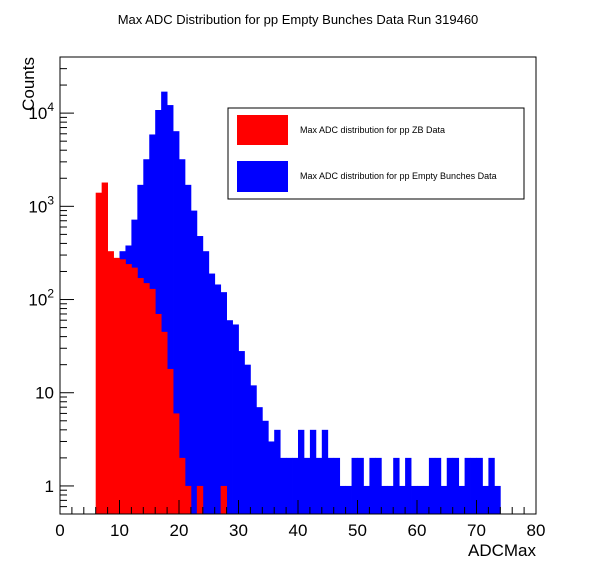  What do you see at coordinates (262, 130) in the screenshot?
I see `legend-swatch-red` at bounding box center [262, 130].